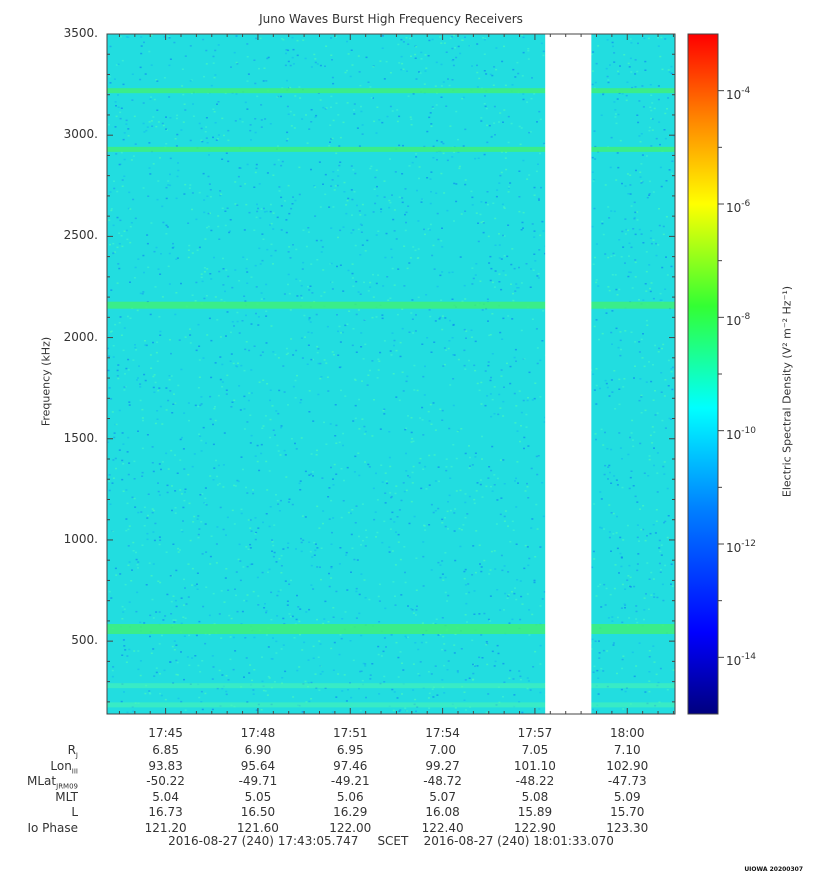 The height and width of the screenshot is (880, 815). I want to click on ephemeris-value: 6.90, so click(258, 750).